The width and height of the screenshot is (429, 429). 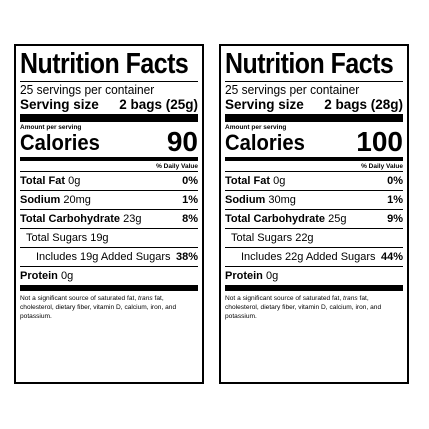 I want to click on total-sugars: Total Sugars 22g, so click(x=272, y=238).